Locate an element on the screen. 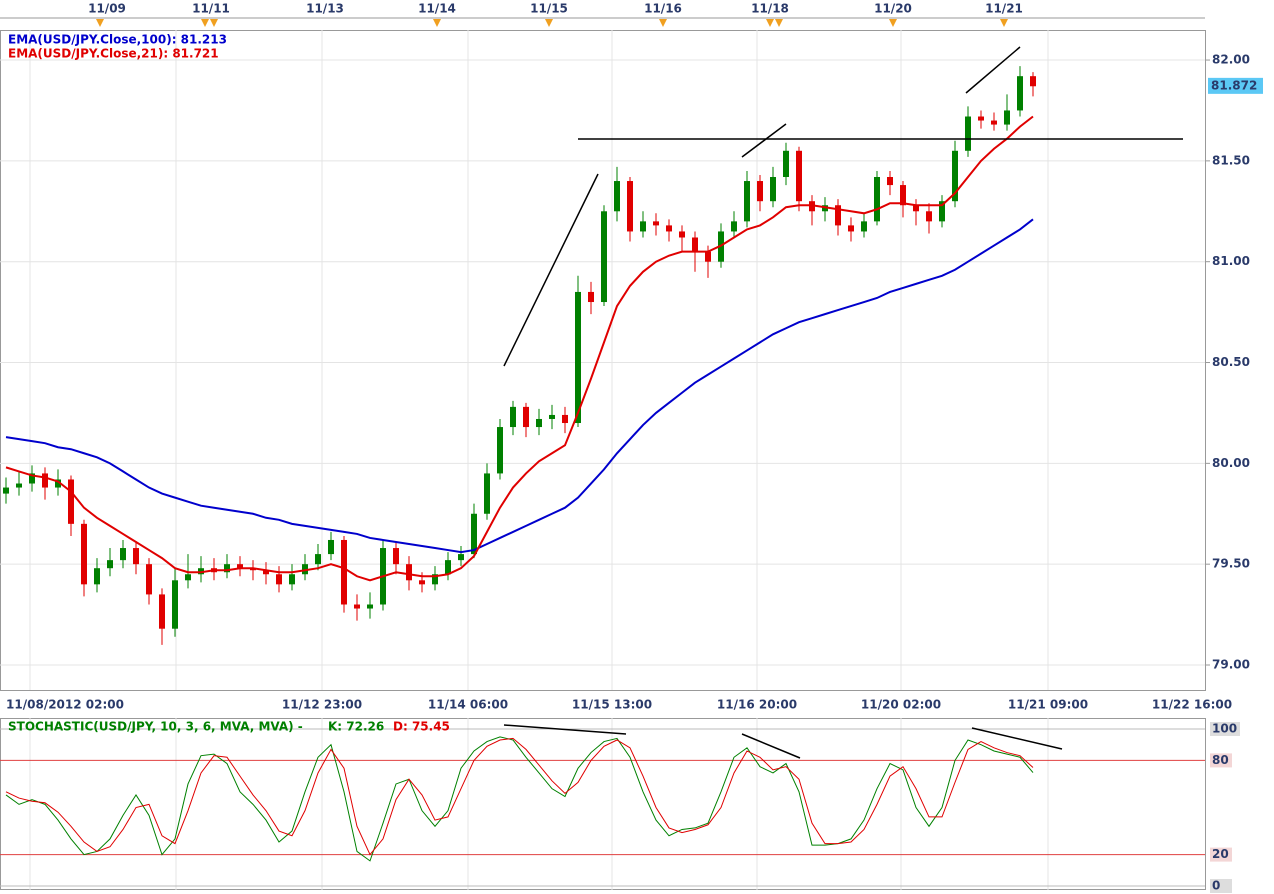 The height and width of the screenshot is (894, 1274). legend-entry: D: 75.45 is located at coordinates (421, 727).